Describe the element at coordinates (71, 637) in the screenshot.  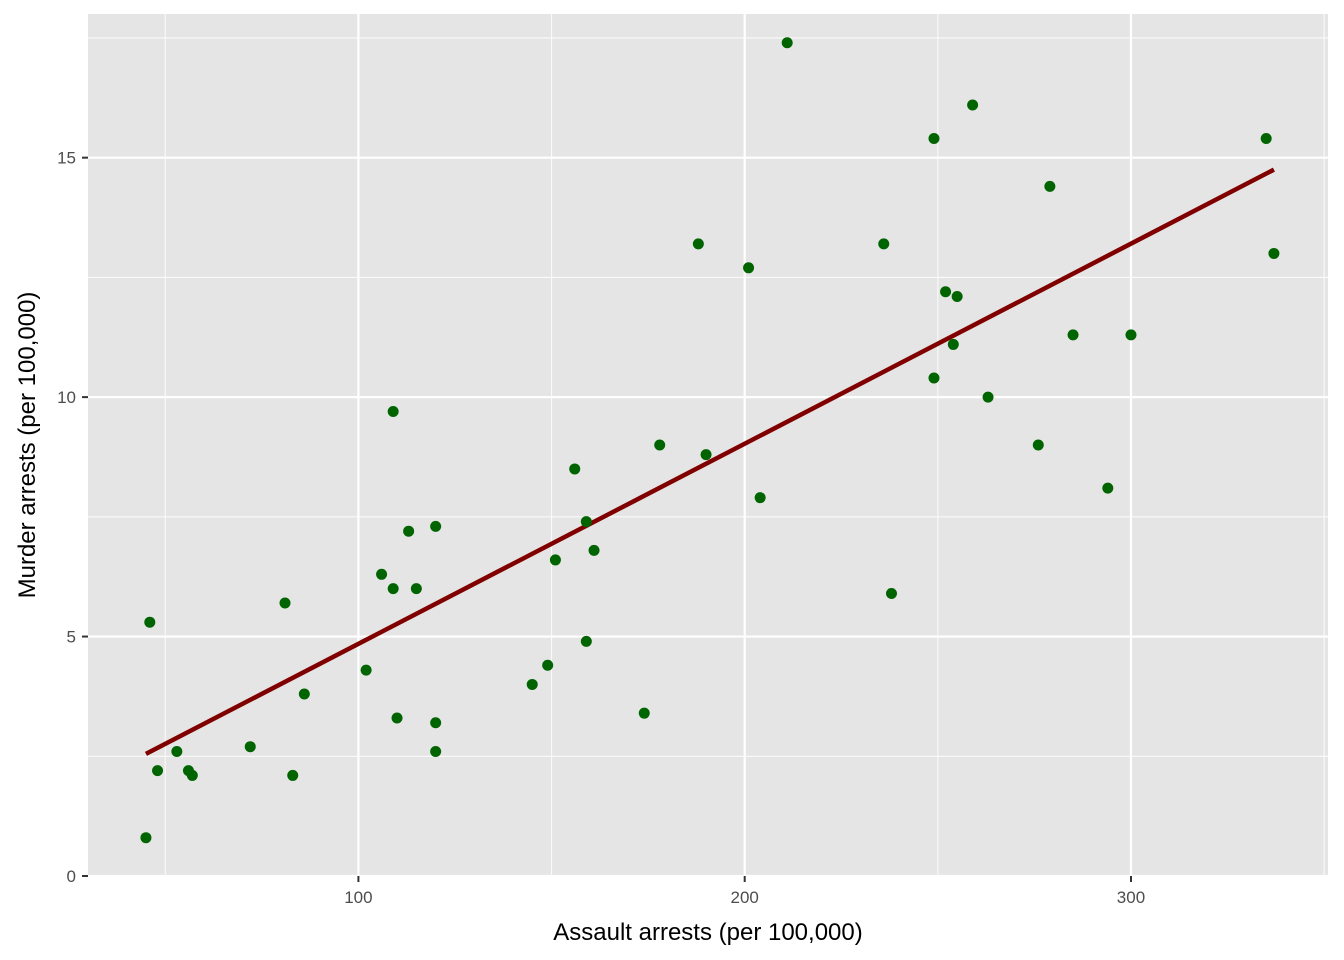
I see `y-tick-label: 5` at that location.